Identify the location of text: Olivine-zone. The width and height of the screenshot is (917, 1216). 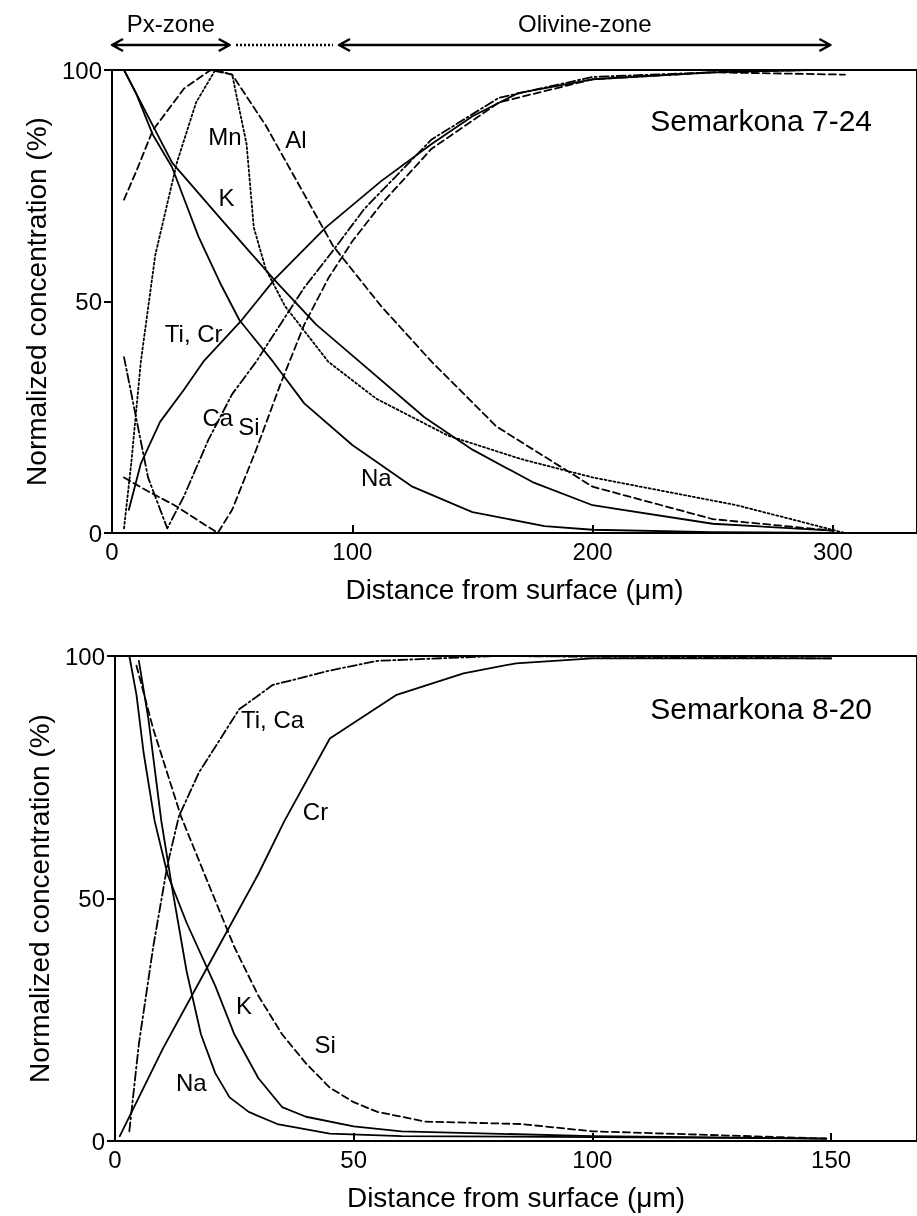
(585, 24).